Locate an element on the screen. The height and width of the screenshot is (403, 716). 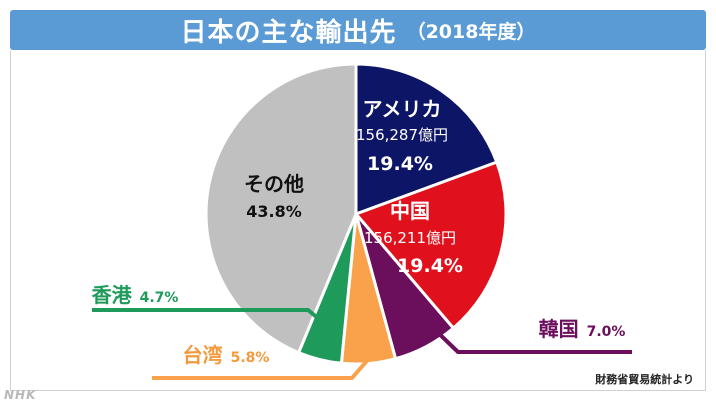
slice-3-label: 韓国 7.0% is located at coordinates (582, 329).